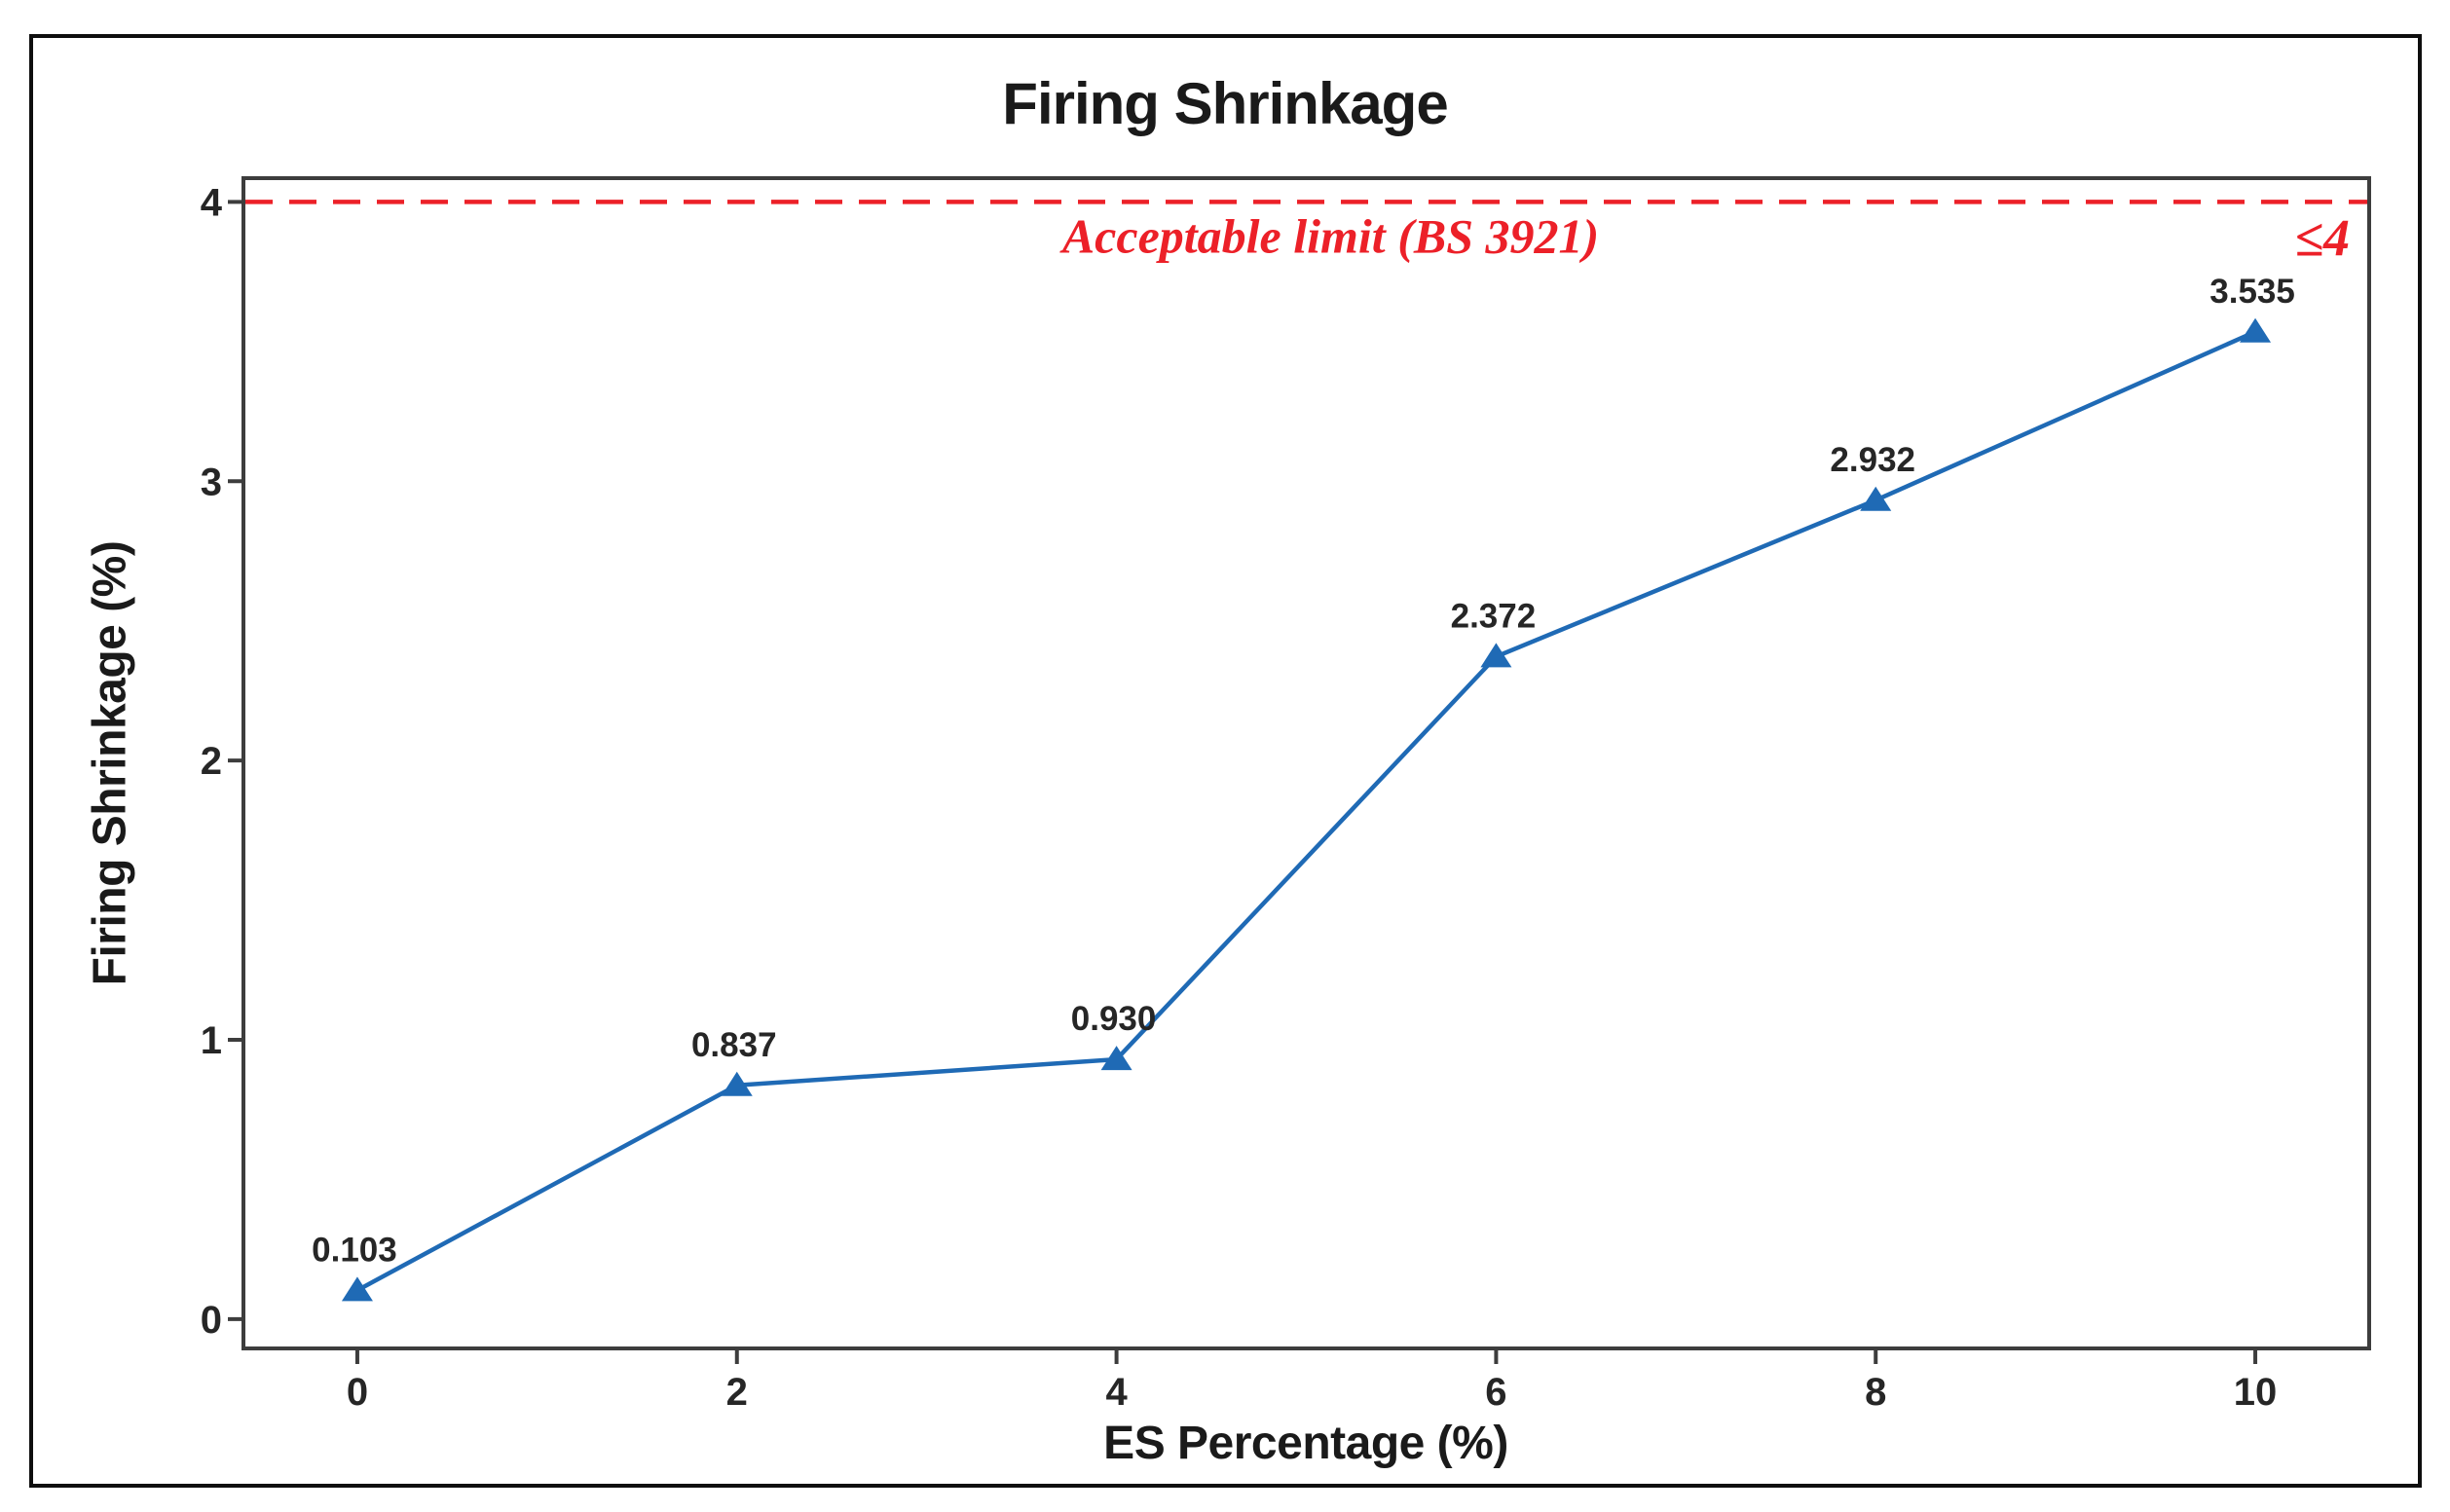 The image size is (2450, 1512). Describe the element at coordinates (355, 1250) in the screenshot. I see `data-point-label: 0.103` at that location.